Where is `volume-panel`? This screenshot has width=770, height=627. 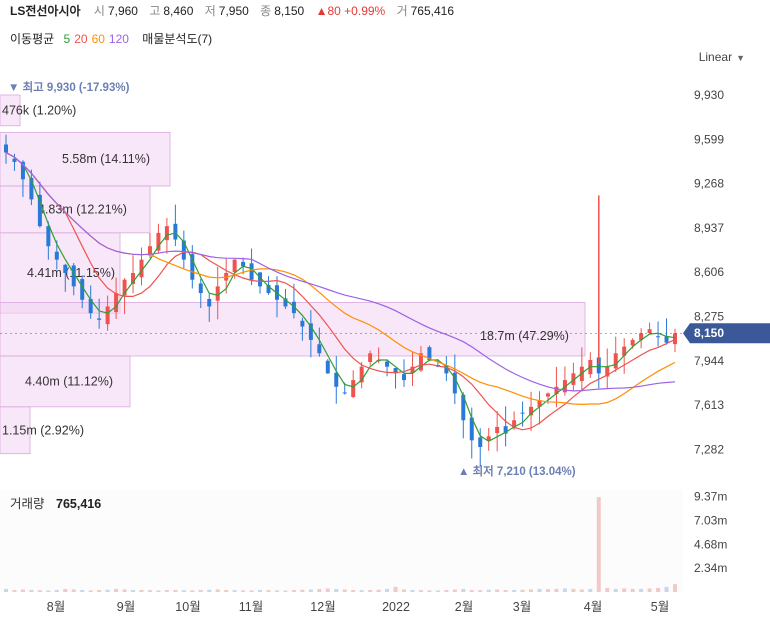 volume-panel is located at coordinates (341, 541).